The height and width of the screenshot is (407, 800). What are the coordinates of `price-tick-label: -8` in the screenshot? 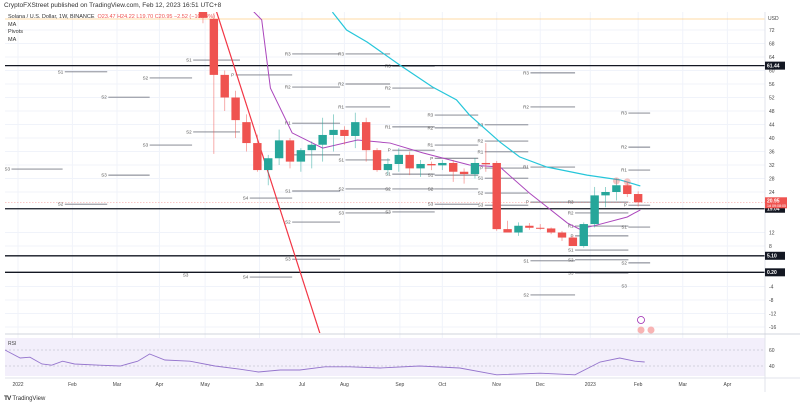 It's located at (771, 301).